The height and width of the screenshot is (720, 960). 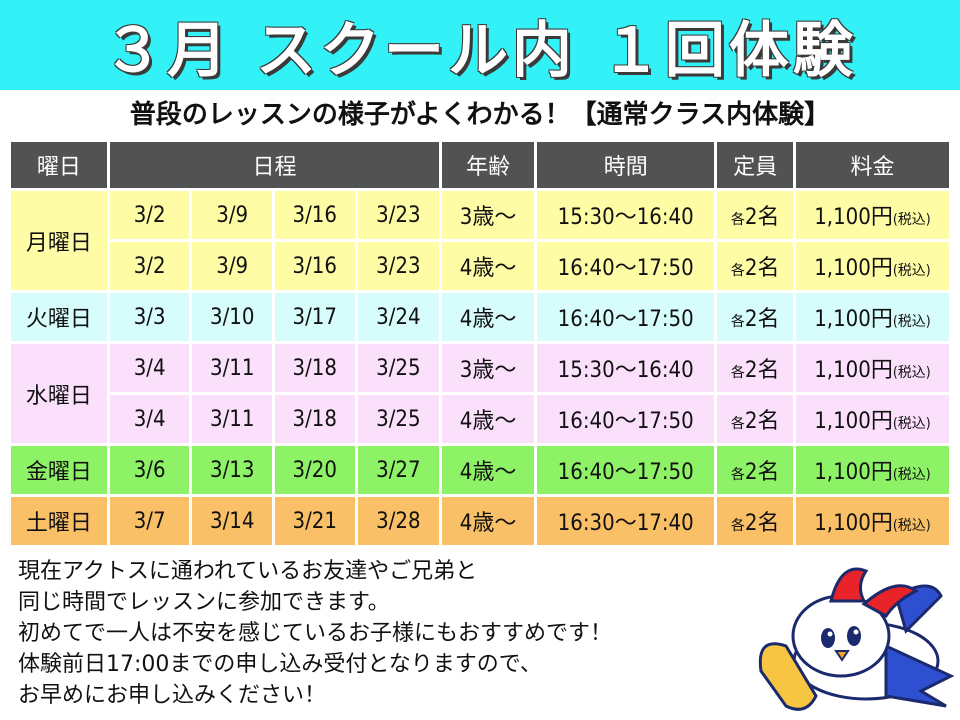 What do you see at coordinates (232, 470) in the screenshot?
I see `date-cell: 3/13` at bounding box center [232, 470].